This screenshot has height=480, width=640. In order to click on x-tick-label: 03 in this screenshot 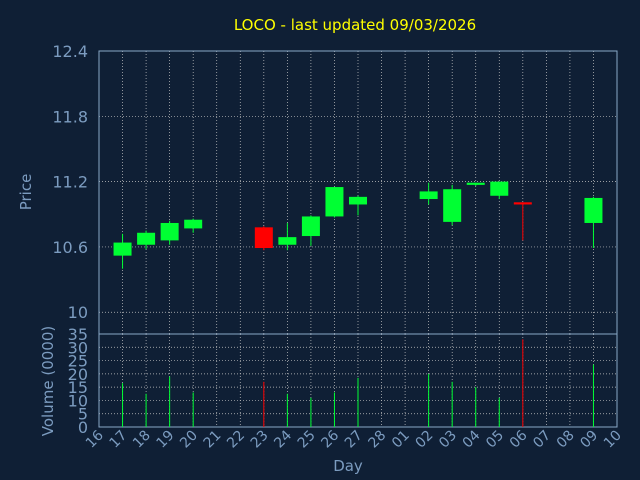, I will do `click(448, 440)`.